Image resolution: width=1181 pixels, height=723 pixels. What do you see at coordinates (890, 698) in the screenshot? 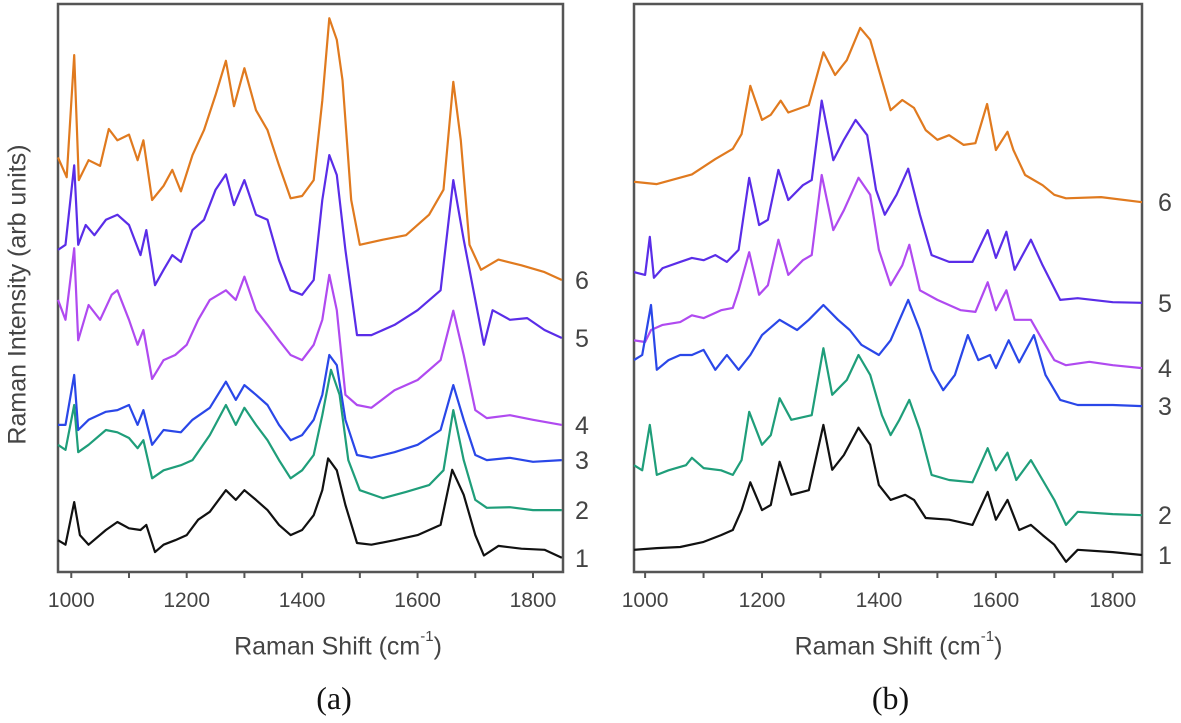
I see `caption-b: (b)` at bounding box center [890, 698].